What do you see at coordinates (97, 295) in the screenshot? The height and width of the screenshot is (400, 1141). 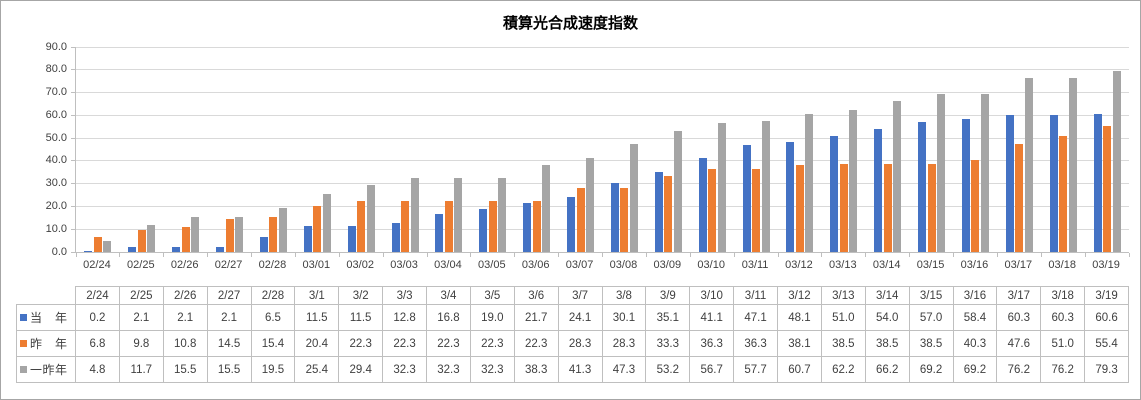 I see `table-header-cell: 2/24` at bounding box center [97, 295].